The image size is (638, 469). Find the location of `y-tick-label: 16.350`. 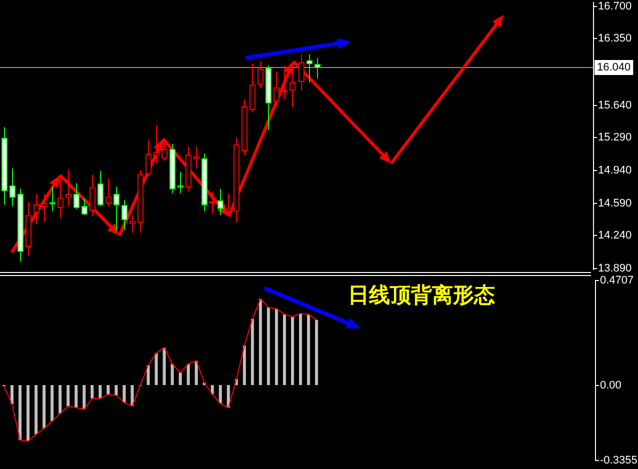

y-tick-label: 16.350 is located at coordinates (615, 38).